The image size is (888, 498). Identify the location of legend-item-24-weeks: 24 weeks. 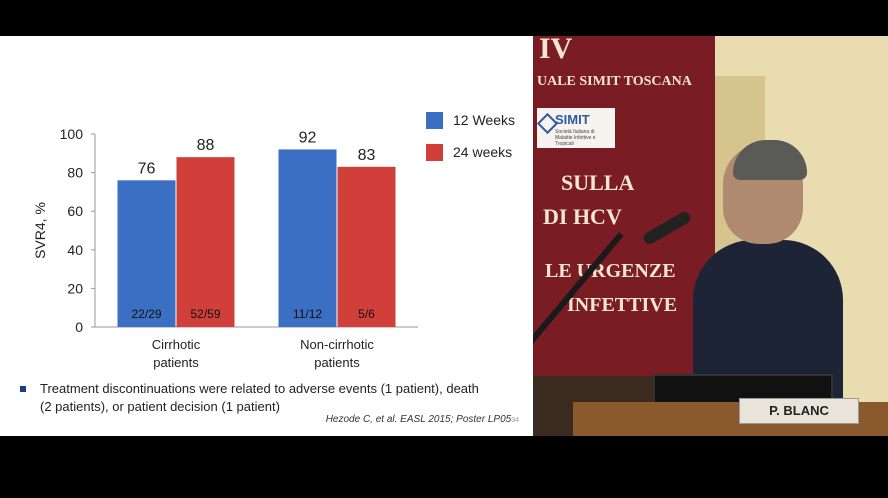
(470, 152).